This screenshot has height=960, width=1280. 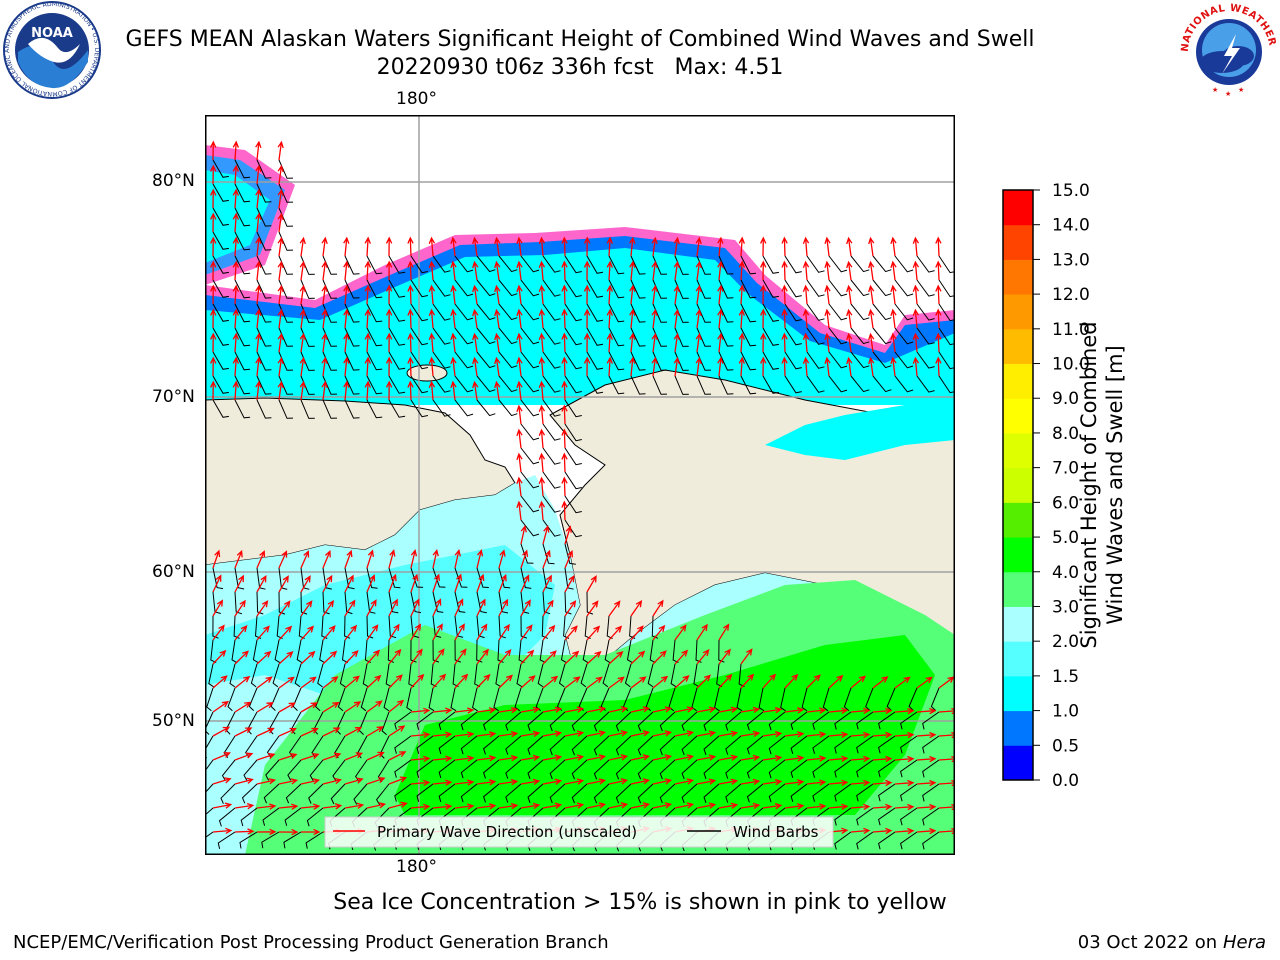 I want to click on colorbar-tick-label: 9.0, so click(x=1065, y=399).